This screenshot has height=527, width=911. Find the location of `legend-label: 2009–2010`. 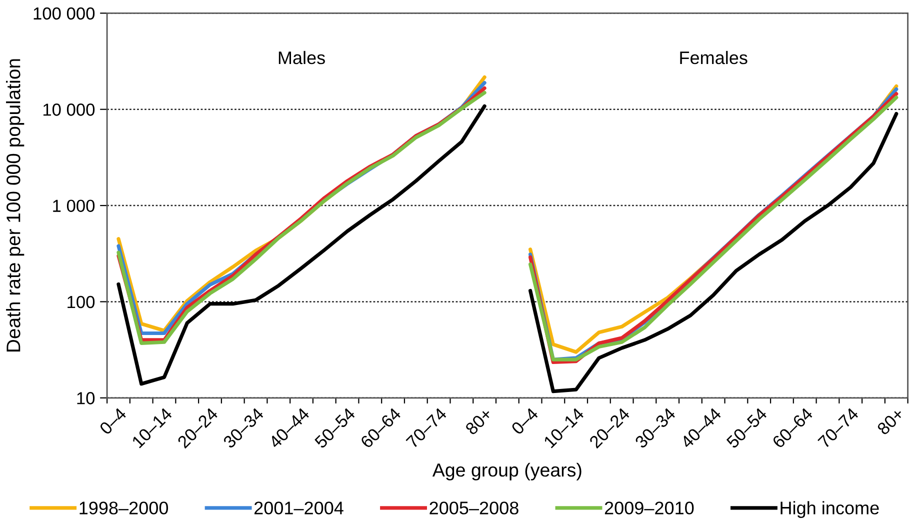

legend-label: 2009–2010 is located at coordinates (649, 508).